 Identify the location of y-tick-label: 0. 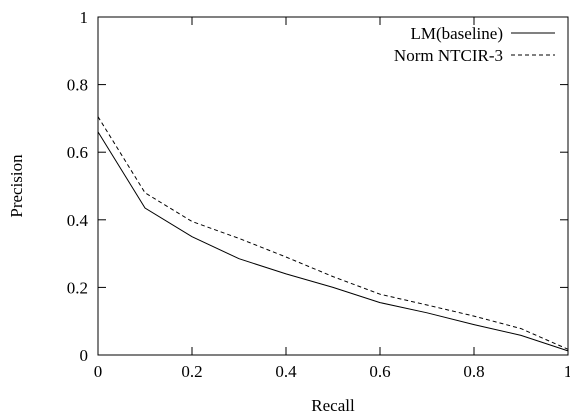
(84, 355).